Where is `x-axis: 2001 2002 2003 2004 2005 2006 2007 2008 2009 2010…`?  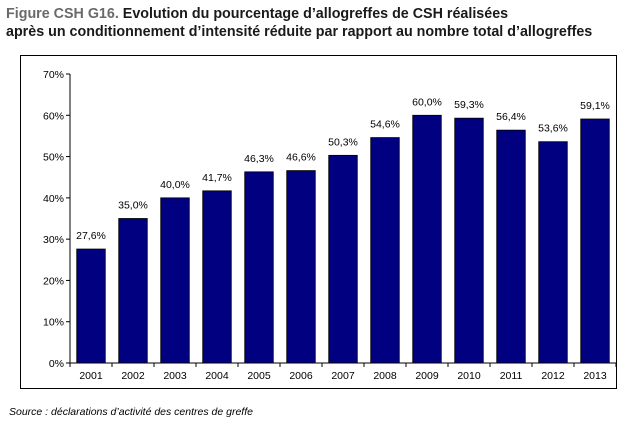 x-axis: 2001 2002 2003 2004 2005 2006 2007 2008 2009 2010… is located at coordinates (343, 372).